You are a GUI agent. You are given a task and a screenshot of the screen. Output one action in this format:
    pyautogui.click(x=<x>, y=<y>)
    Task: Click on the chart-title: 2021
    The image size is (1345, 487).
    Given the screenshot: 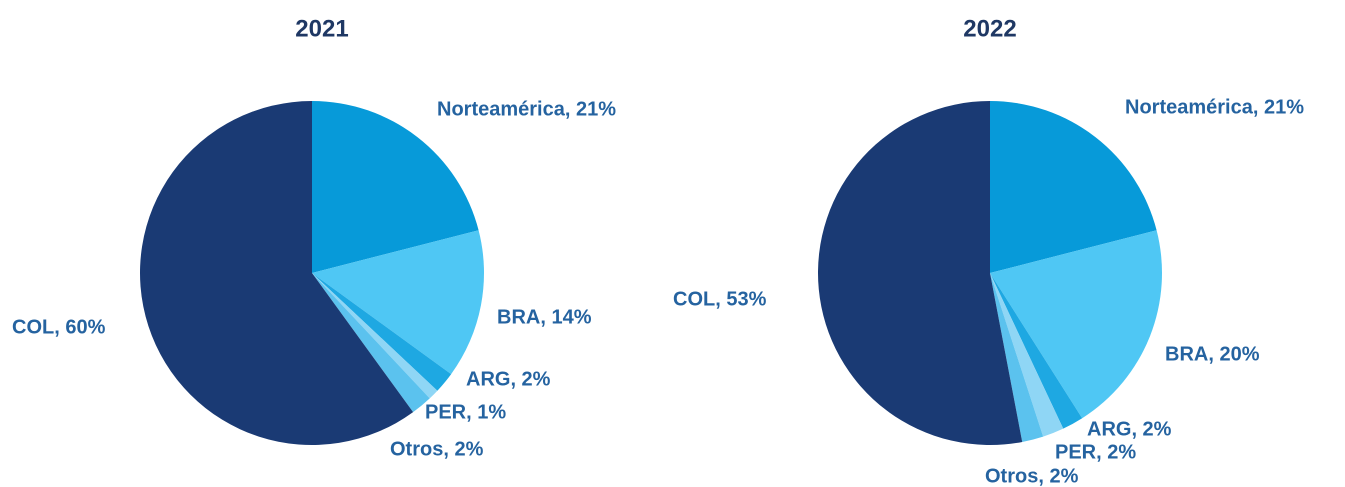 What is the action you would take?
    pyautogui.click(x=321, y=28)
    